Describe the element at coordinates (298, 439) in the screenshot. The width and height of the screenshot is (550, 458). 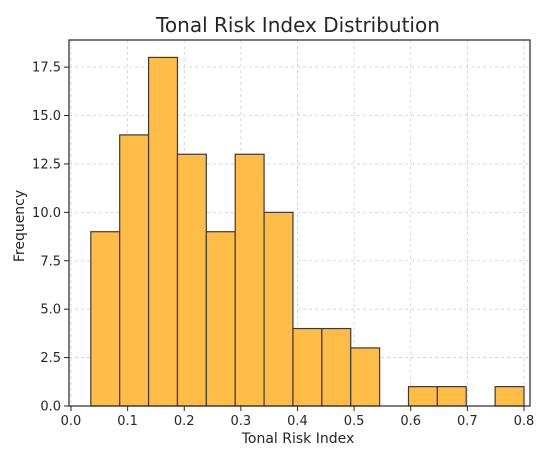
I see `x-axis-label: Tonal Risk Index` at that location.